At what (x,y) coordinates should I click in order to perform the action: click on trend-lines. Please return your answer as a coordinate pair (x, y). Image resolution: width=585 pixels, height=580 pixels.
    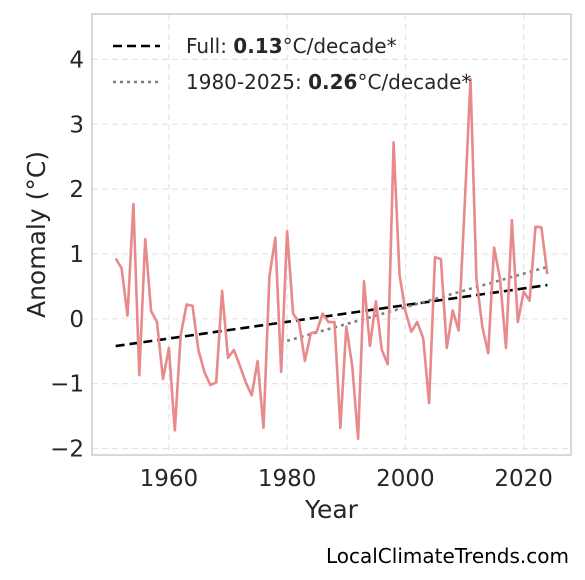
    Looking at the image, I should click on (331, 306).